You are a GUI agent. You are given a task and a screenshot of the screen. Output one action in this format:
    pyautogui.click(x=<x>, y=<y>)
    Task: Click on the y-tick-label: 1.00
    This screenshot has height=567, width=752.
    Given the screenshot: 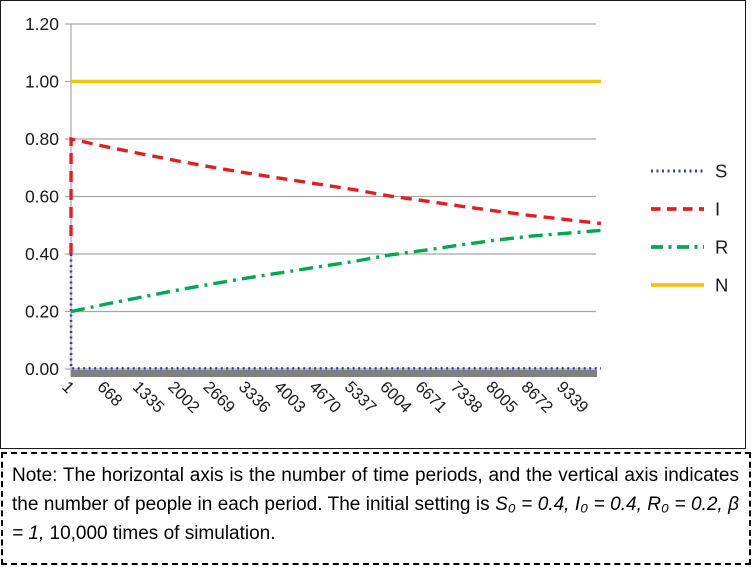 What is the action you would take?
    pyautogui.click(x=42, y=82)
    